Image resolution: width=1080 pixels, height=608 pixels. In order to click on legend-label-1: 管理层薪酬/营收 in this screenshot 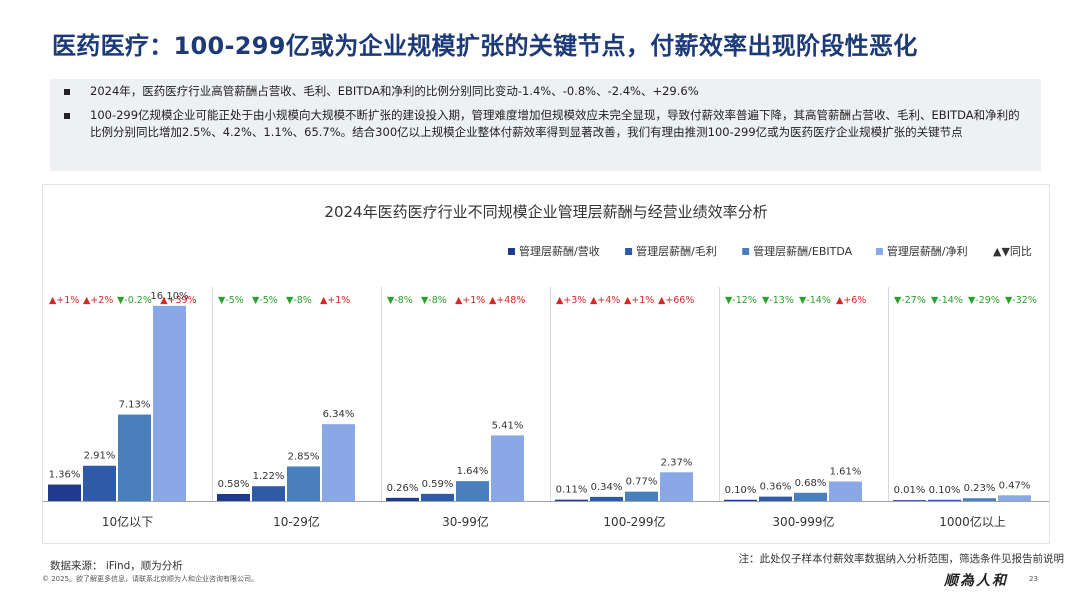, I will do `click(559, 251)`.